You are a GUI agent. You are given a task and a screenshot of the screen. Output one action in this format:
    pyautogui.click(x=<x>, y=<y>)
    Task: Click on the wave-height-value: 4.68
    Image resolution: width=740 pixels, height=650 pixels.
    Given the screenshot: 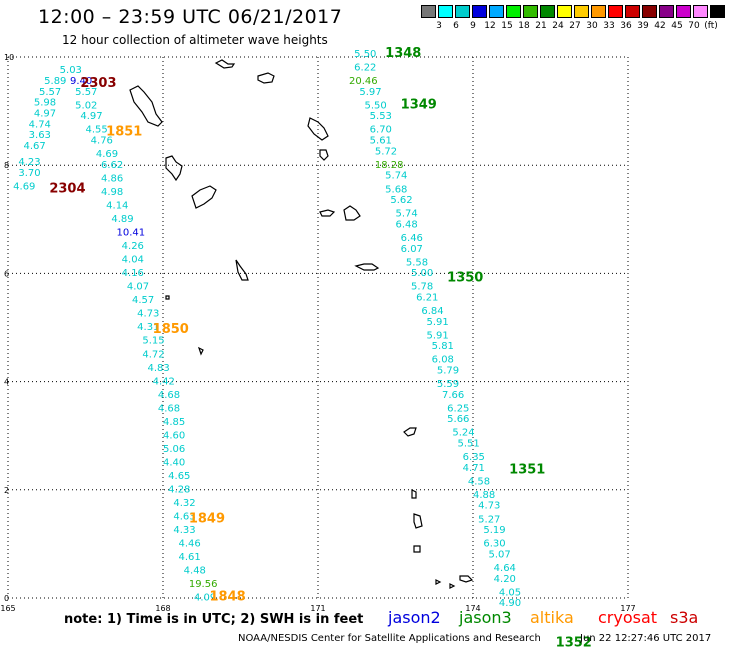 What is the action you would take?
    pyautogui.click(x=169, y=408)
    